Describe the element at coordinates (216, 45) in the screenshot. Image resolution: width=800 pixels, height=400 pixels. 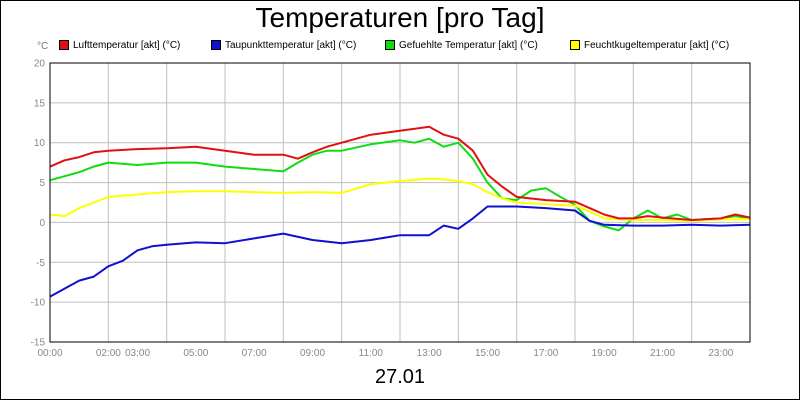
I see `legend-swatch-taupunkttemperatur` at that location.